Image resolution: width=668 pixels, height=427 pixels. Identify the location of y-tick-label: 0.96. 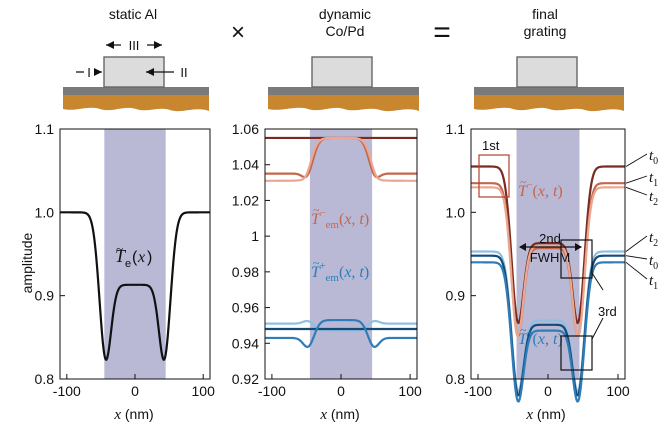
(245, 308).